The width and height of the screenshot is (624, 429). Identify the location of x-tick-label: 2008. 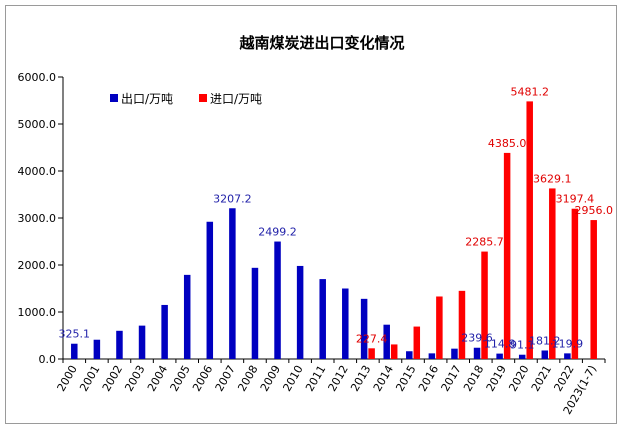
(247, 378).